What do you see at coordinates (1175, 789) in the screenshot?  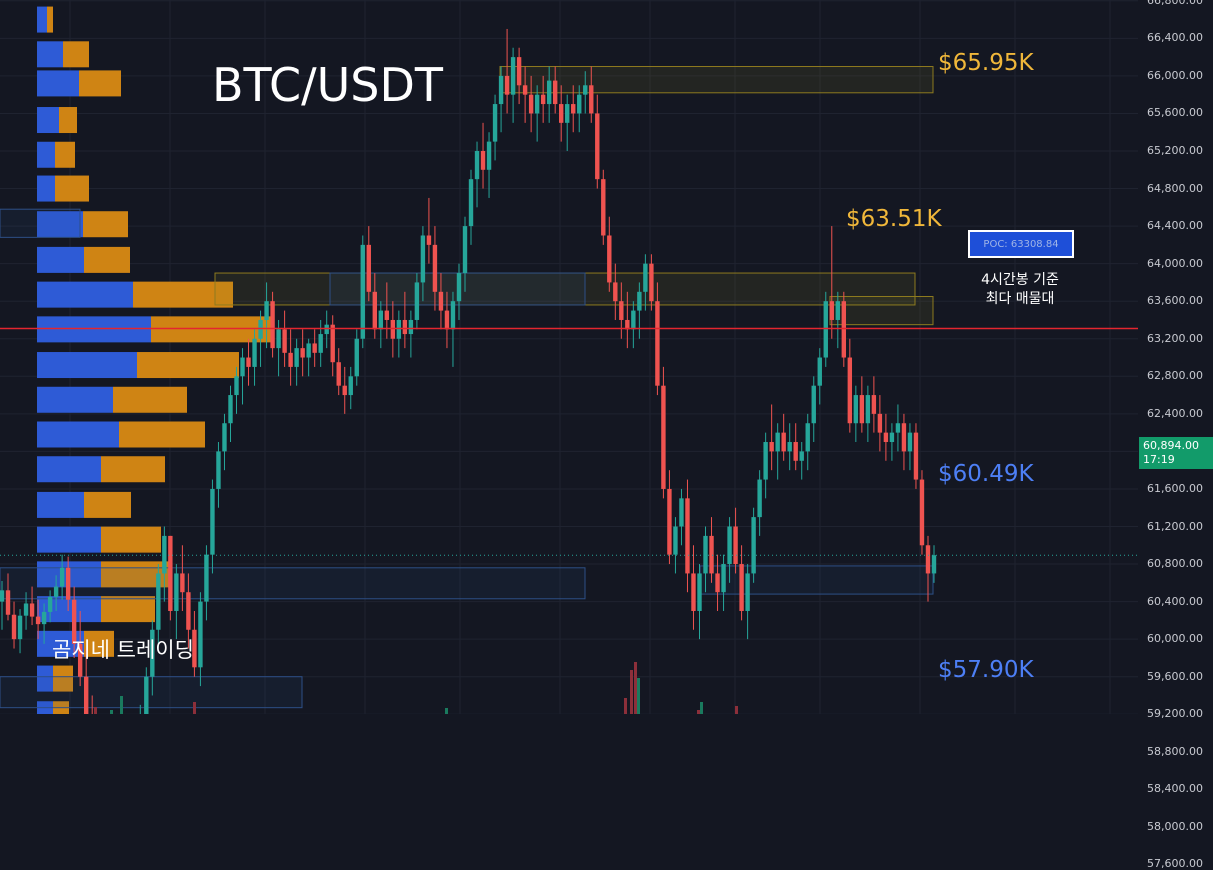 I see `y-axis-tick: 58,400.00` at bounding box center [1175, 789].